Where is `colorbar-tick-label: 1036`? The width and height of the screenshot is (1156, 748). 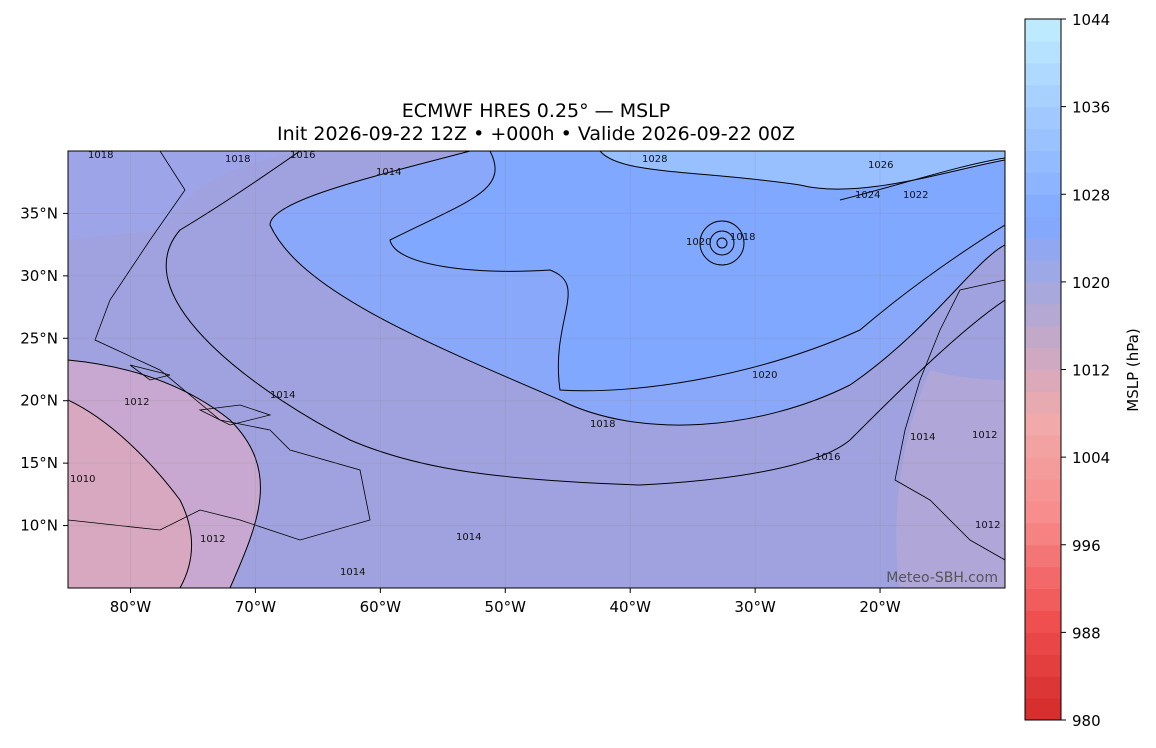 colorbar-tick-label: 1036 is located at coordinates (1091, 108).